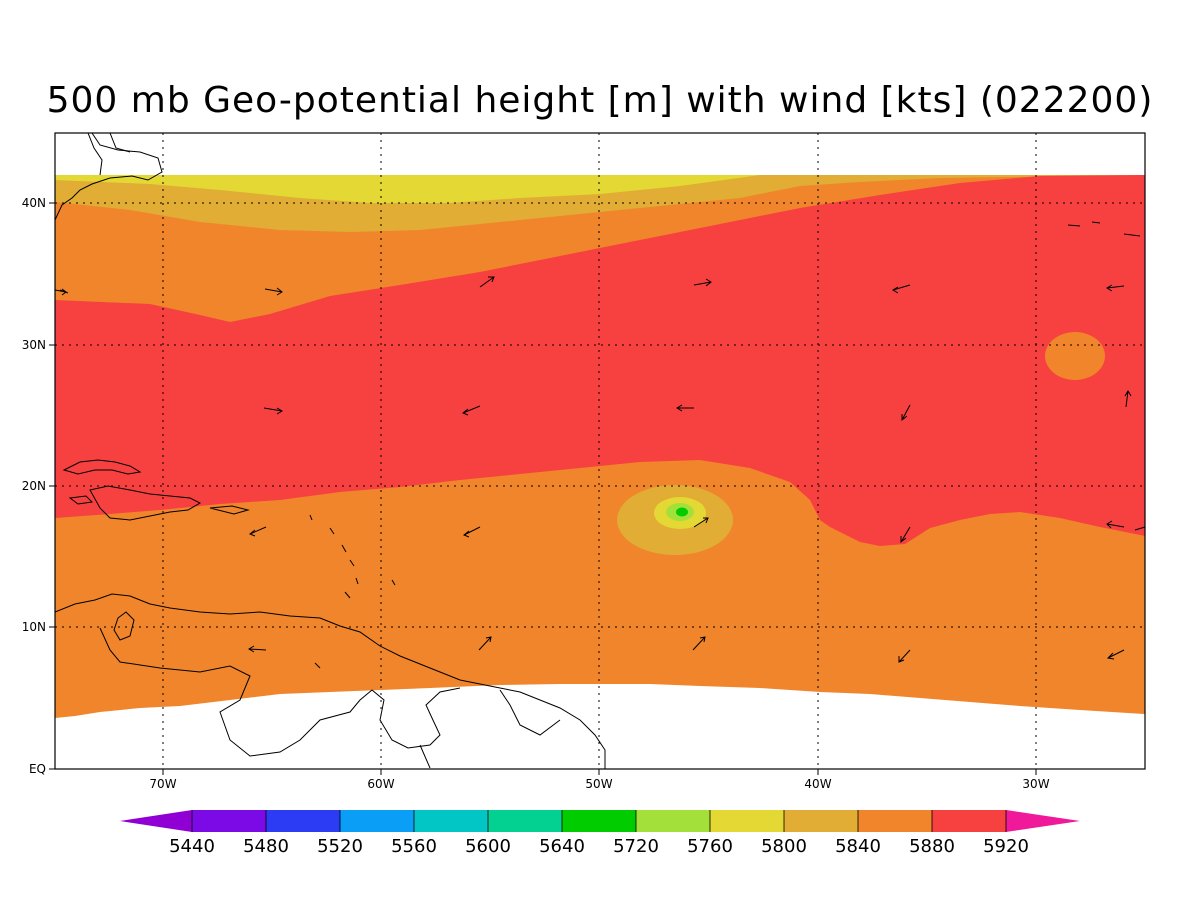 The width and height of the screenshot is (1200, 900). Describe the element at coordinates (109, 177) in the screenshot. I see `coastline-north-america` at that location.